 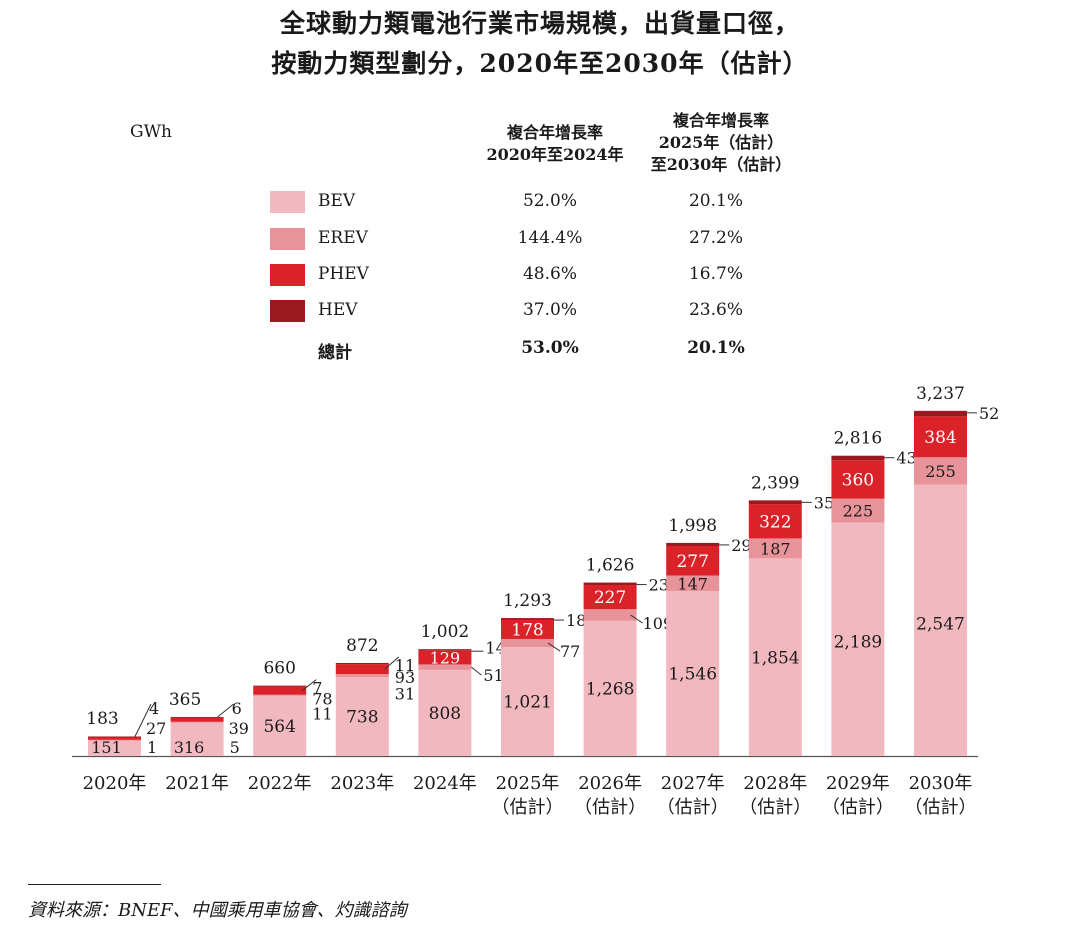 I want to click on x-tick-label-6-sub: （估計）, so click(x=610, y=807).